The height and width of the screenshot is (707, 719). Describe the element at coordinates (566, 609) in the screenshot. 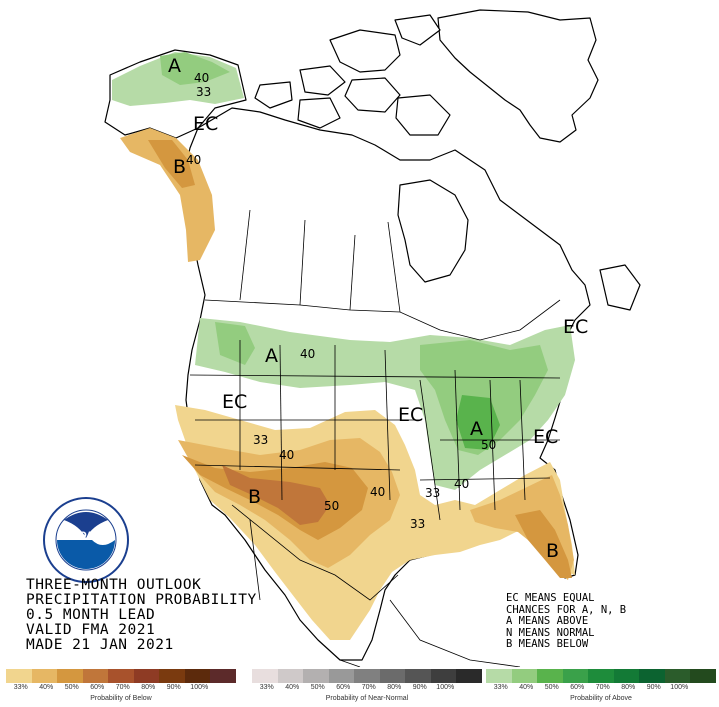

I see `legend-note-2: CHANCES FOR A, N, B` at that location.